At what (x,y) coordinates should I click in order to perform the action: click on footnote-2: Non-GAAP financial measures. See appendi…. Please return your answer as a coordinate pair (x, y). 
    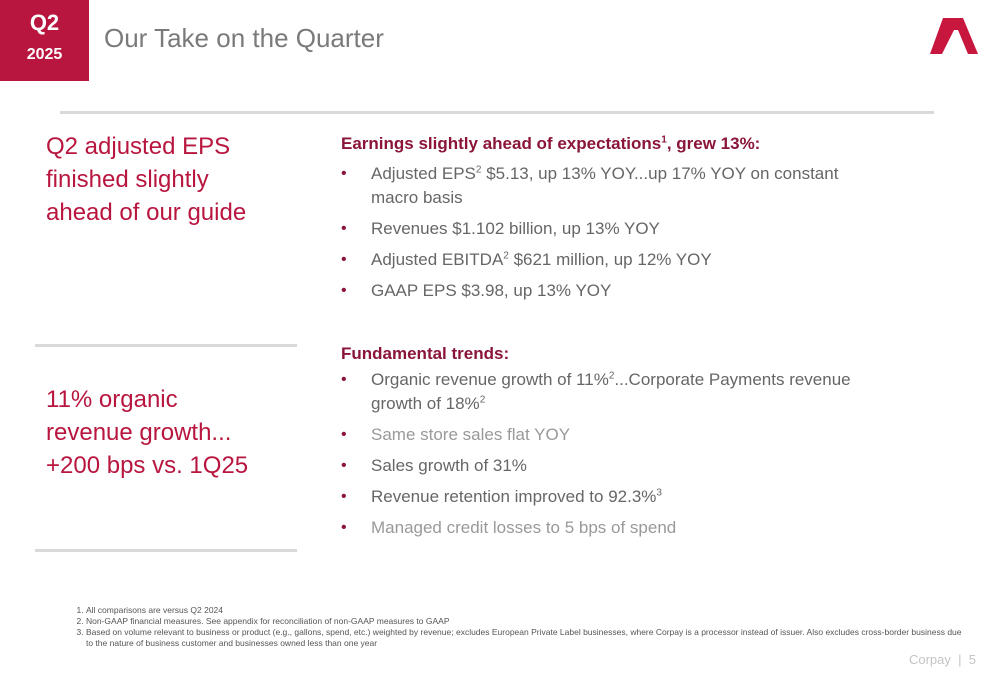
    Looking at the image, I should click on (526, 621).